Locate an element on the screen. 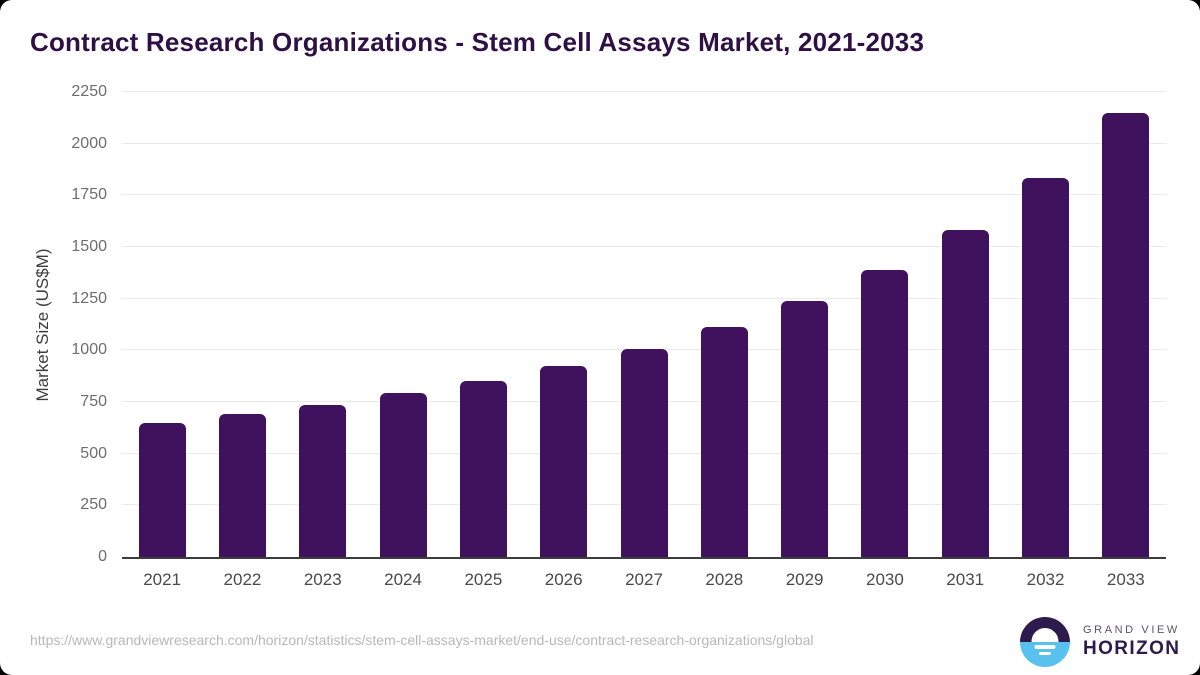  x-tick-label-2024: 2024 is located at coordinates (403, 579).